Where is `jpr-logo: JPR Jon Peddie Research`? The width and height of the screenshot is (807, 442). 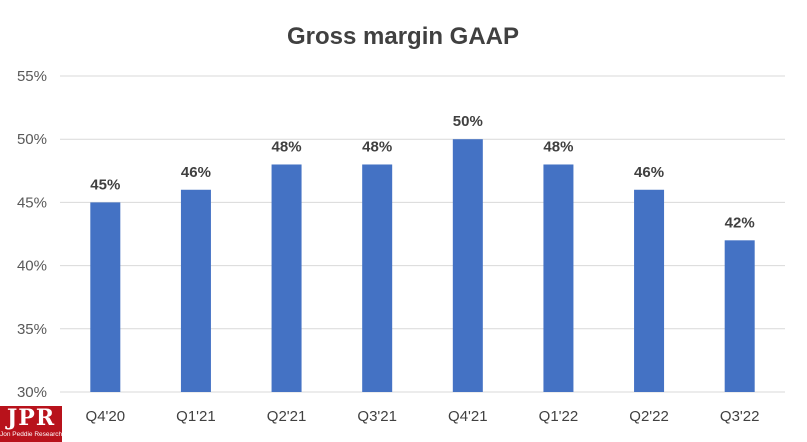
jpr-logo: JPR Jon Peddie Research is located at coordinates (31, 424).